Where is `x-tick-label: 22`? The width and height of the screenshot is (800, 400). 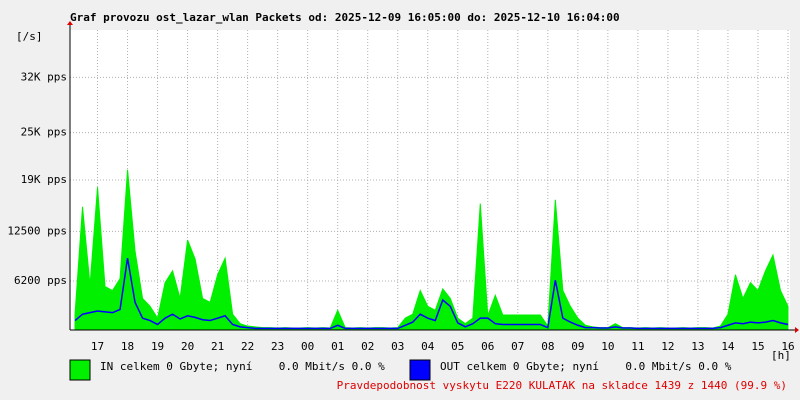 x-tick-label: 22 is located at coordinates (247, 346).